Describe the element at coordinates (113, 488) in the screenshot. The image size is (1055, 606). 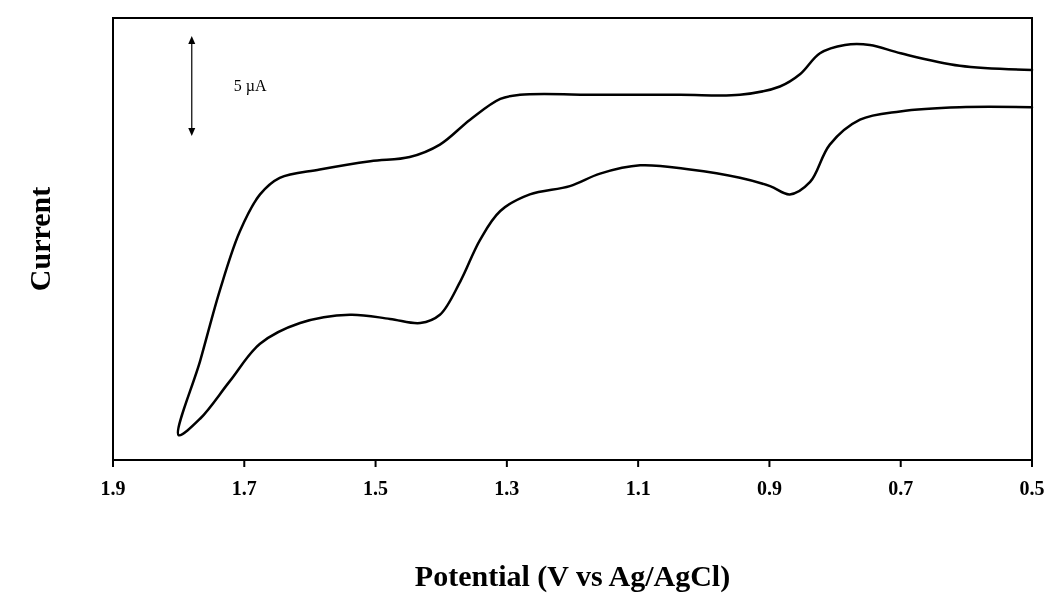
I see `x-tick-label: 1.9` at that location.